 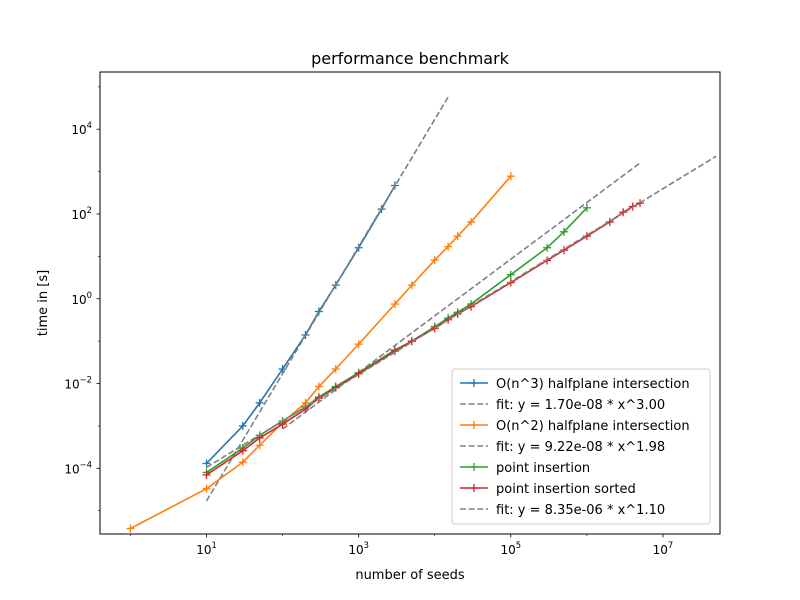 I want to click on legend-box, so click(x=581, y=446).